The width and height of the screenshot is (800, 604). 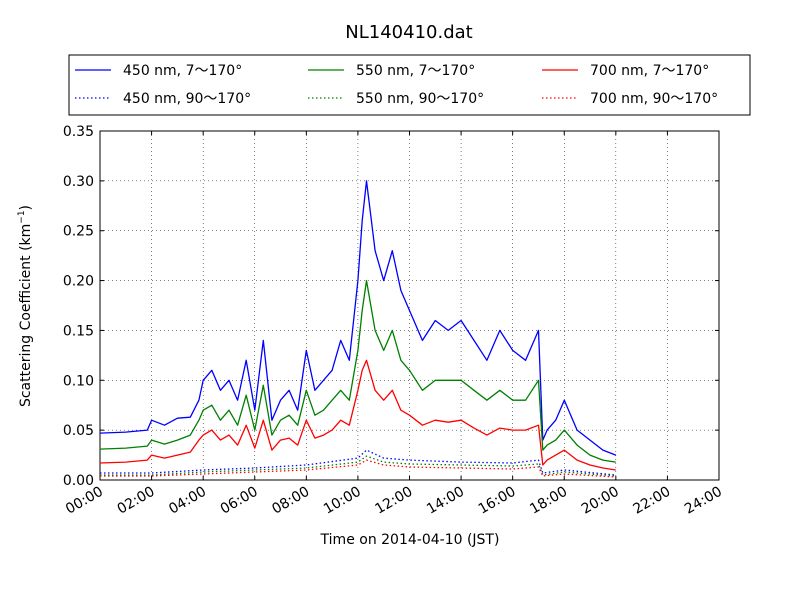 I want to click on x-tick-label: 02:00, so click(x=136, y=501).